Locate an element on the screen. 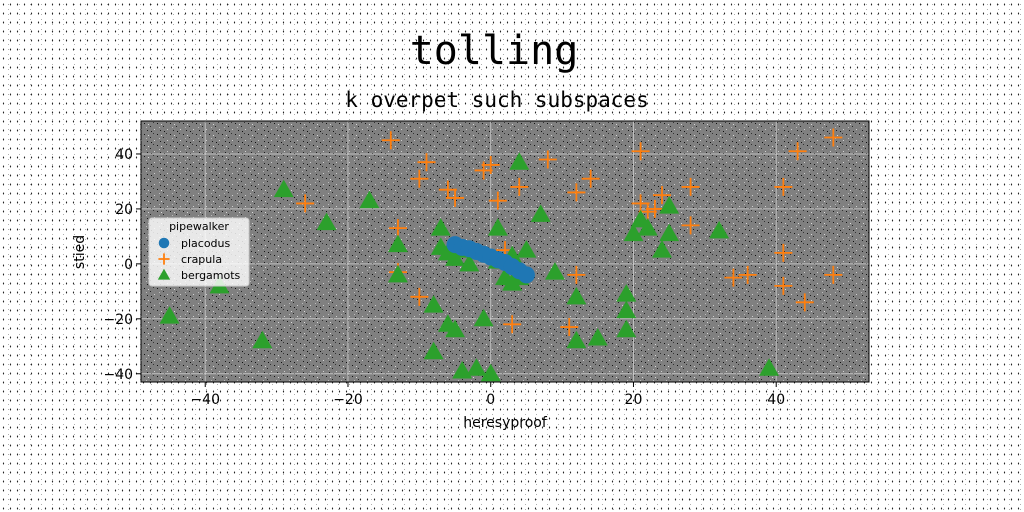 This screenshot has width=1024, height=512. x-tick-label: 0 is located at coordinates (490, 400).